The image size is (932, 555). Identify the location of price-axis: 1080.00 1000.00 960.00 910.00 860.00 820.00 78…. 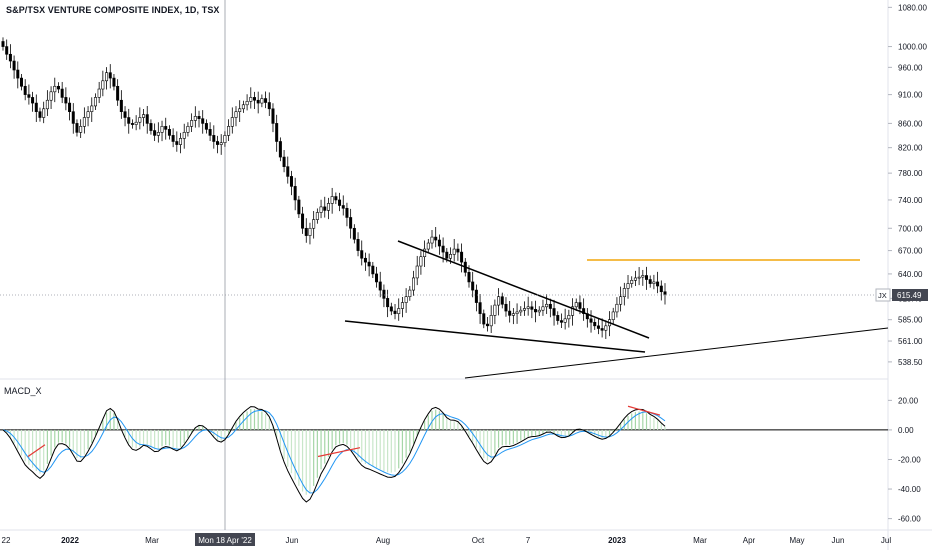
(907, 185).